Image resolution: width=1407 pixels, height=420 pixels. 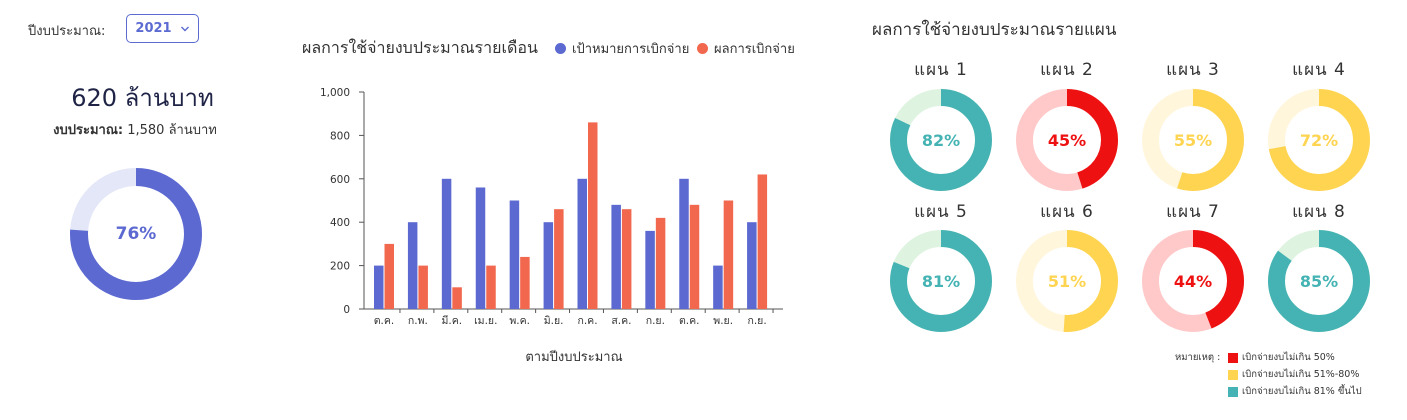 What do you see at coordinates (1067, 212) in the screenshot?
I see `plan-6-label: แผน 6` at bounding box center [1067, 212].